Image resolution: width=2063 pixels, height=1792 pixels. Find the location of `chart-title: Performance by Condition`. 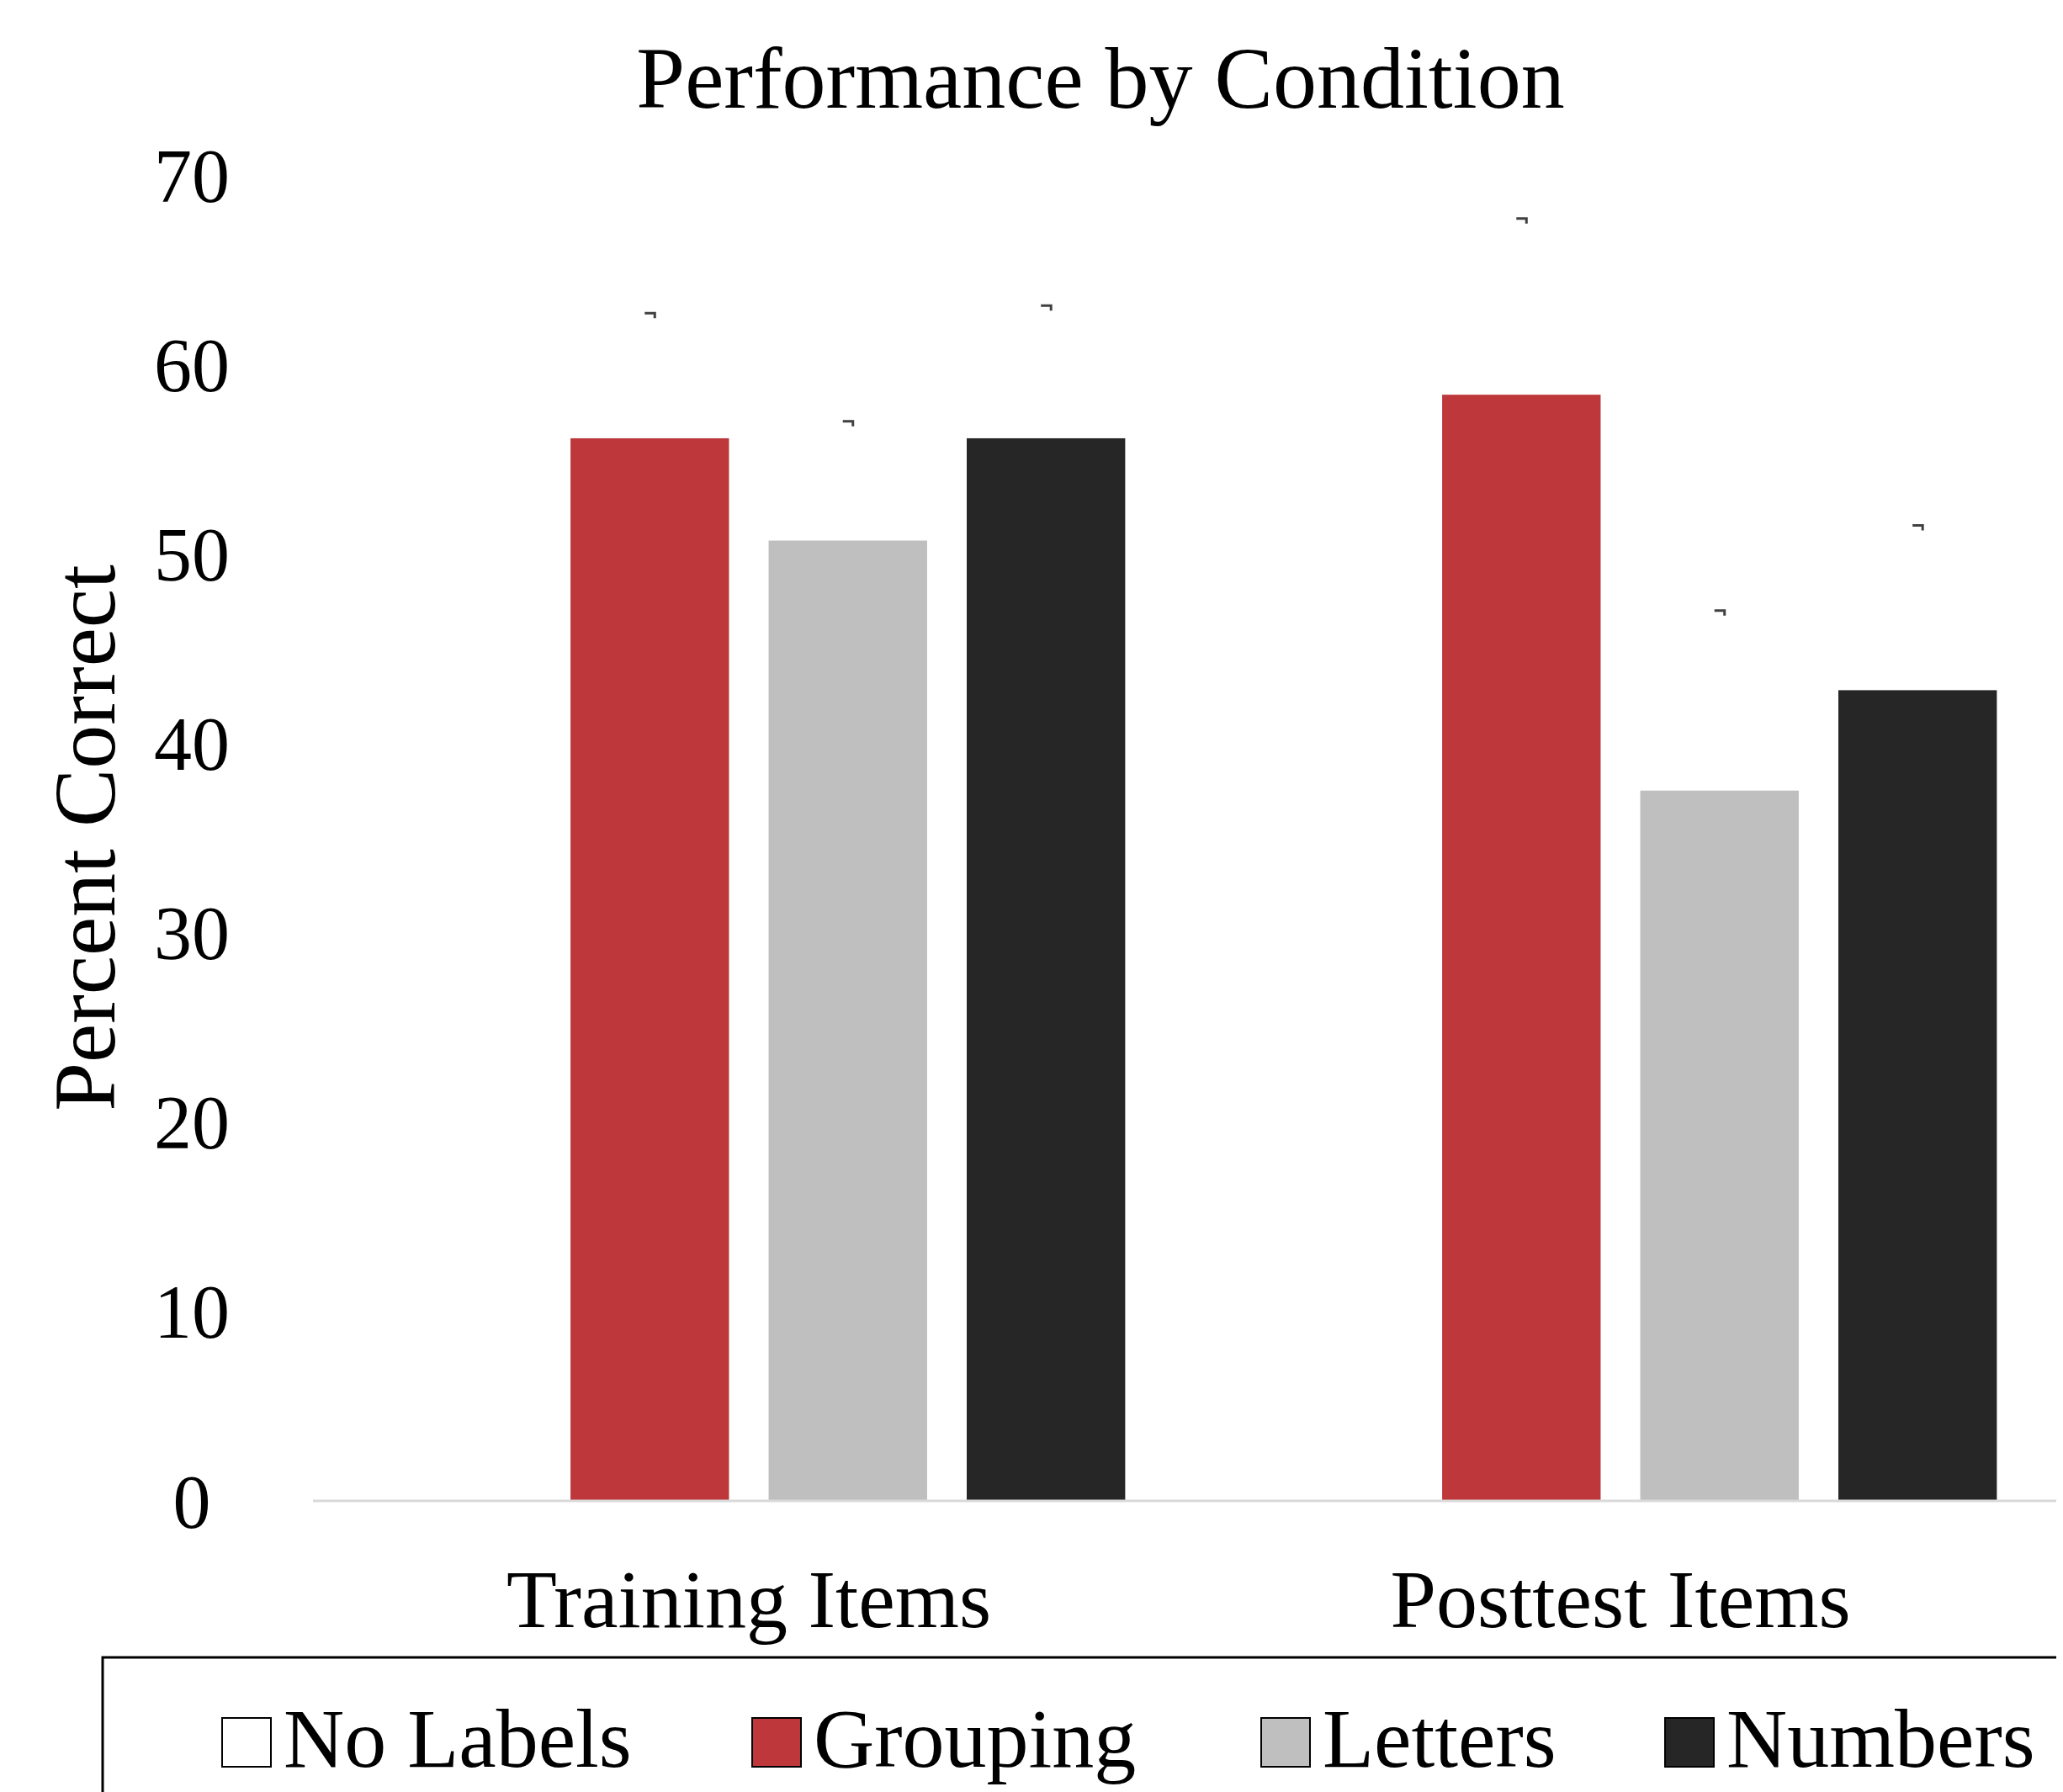

chart-title: Performance by Condition is located at coordinates (1100, 77).